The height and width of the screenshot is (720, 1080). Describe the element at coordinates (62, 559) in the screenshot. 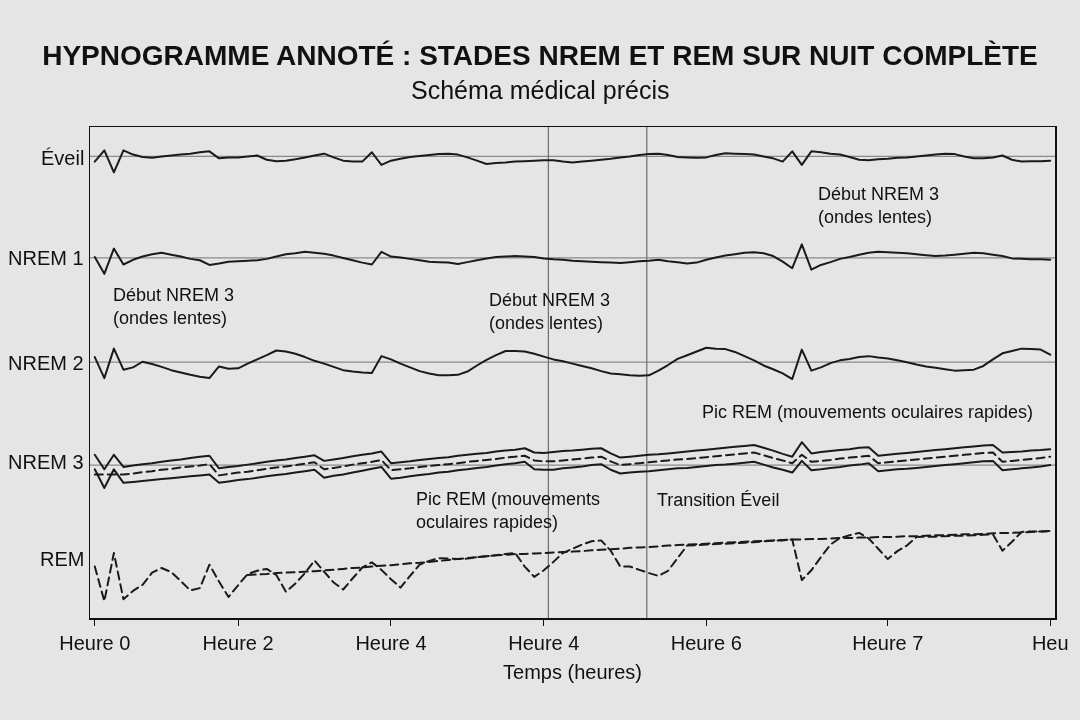

I see `series-label: REM` at that location.